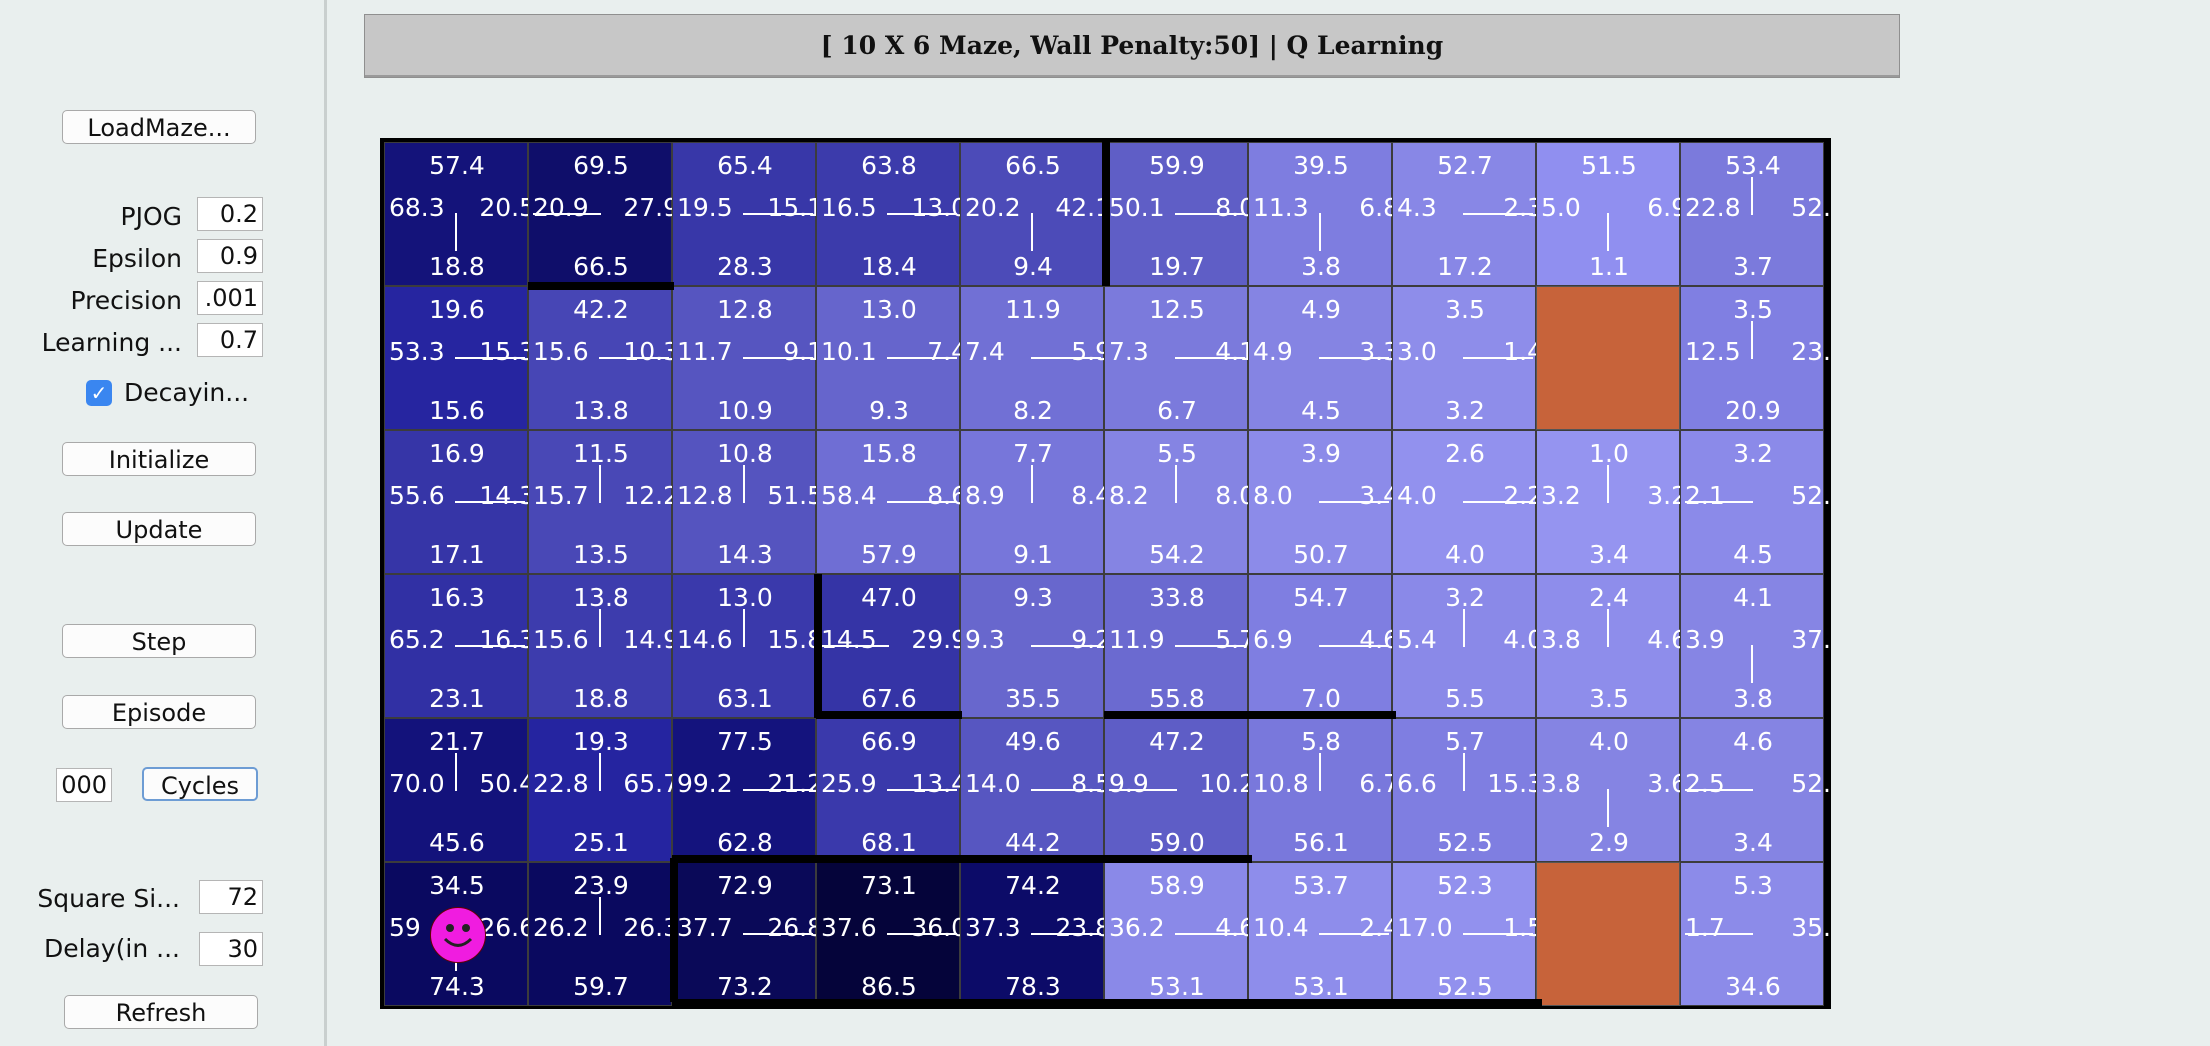 The width and height of the screenshot is (2210, 1046). I want to click on q-value-s: 55.8, so click(1177, 698).